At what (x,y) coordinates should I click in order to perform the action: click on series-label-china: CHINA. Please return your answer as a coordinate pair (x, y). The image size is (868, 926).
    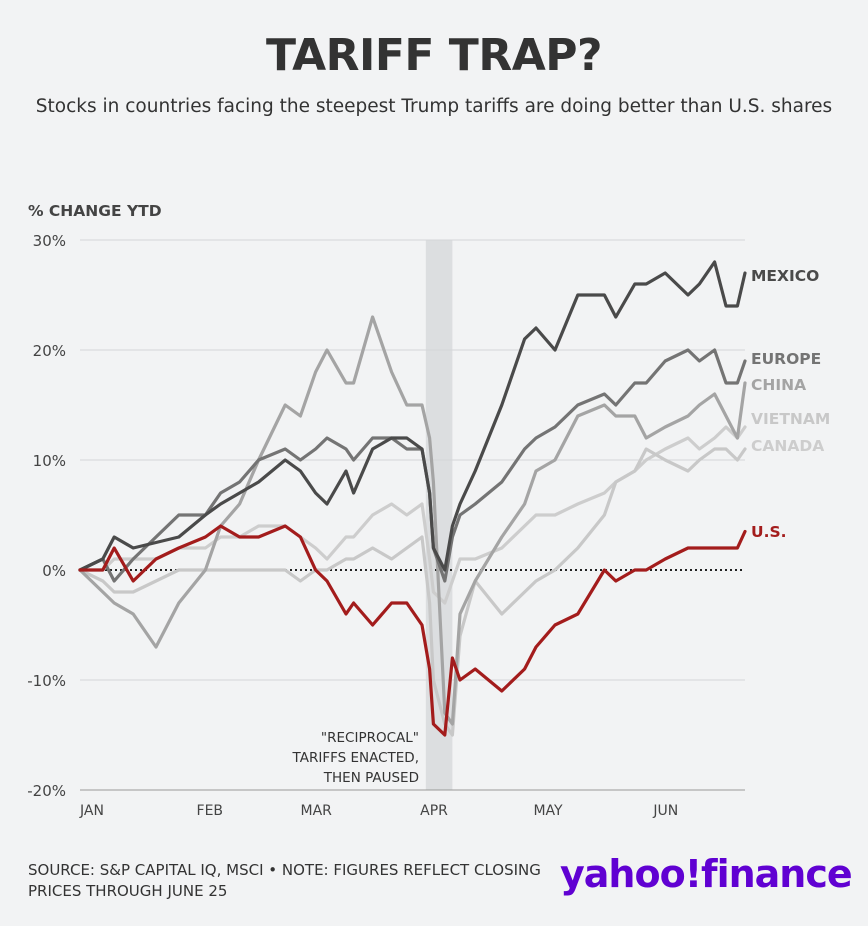
    Looking at the image, I should click on (778, 385).